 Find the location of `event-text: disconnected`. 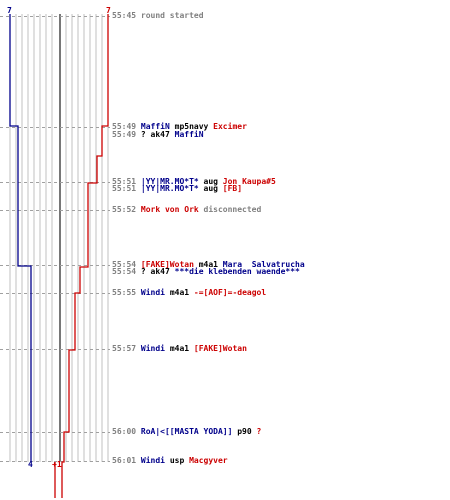

event-text: disconnected is located at coordinates (230, 209).